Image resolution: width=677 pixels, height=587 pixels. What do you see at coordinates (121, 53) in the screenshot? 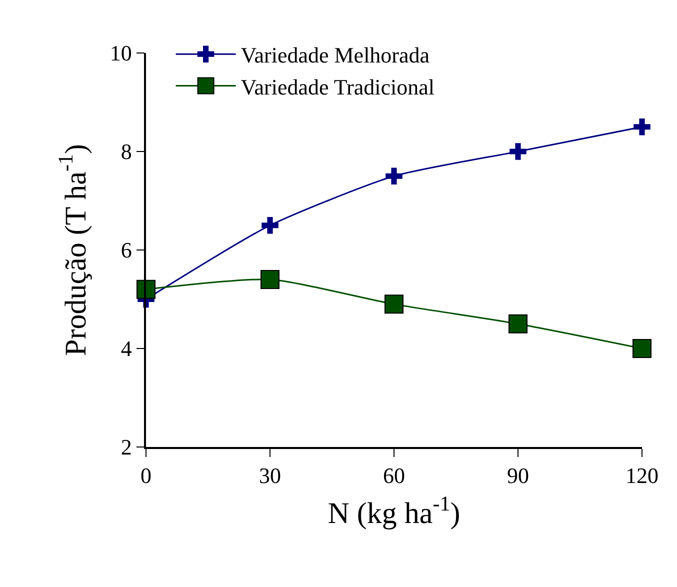
I see `y-tick-label: 10` at bounding box center [121, 53].